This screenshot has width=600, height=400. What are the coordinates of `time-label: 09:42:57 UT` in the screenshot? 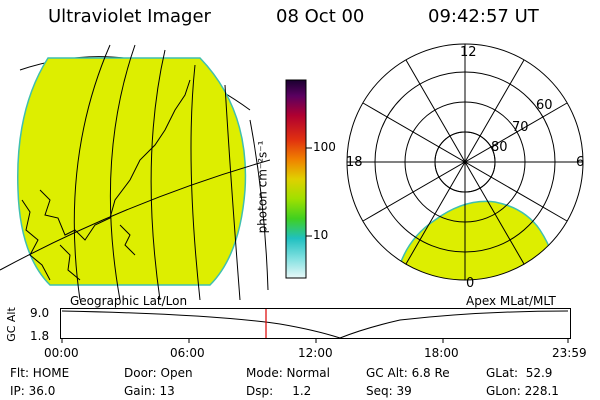 It's located at (483, 16).